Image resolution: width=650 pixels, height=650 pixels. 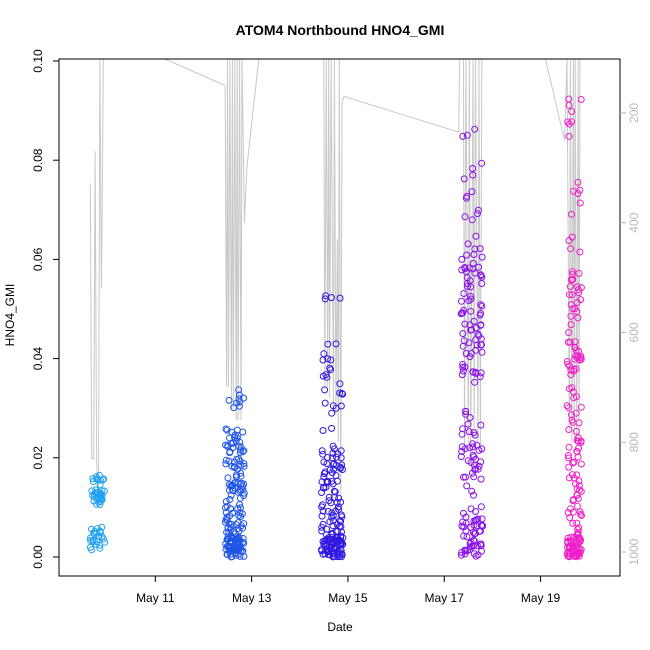 What do you see at coordinates (634, 551) in the screenshot?
I see `y2-tick-label: 1000` at bounding box center [634, 551].